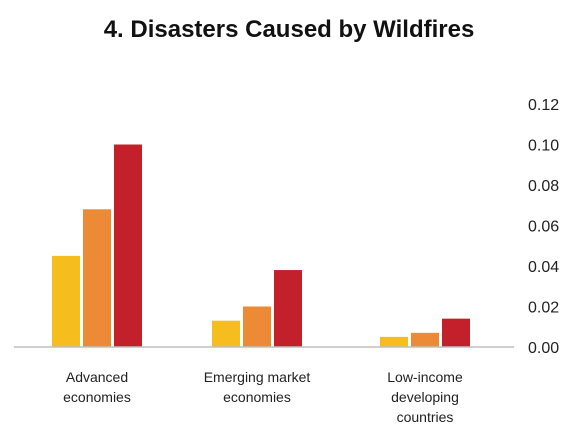 This screenshot has height=438, width=579. What do you see at coordinates (97, 387) in the screenshot?
I see `category-label: Advanced economies` at bounding box center [97, 387].